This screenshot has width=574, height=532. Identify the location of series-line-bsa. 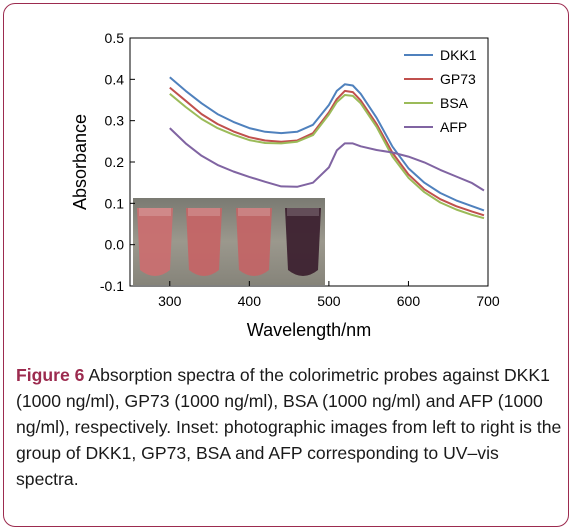
(327, 156).